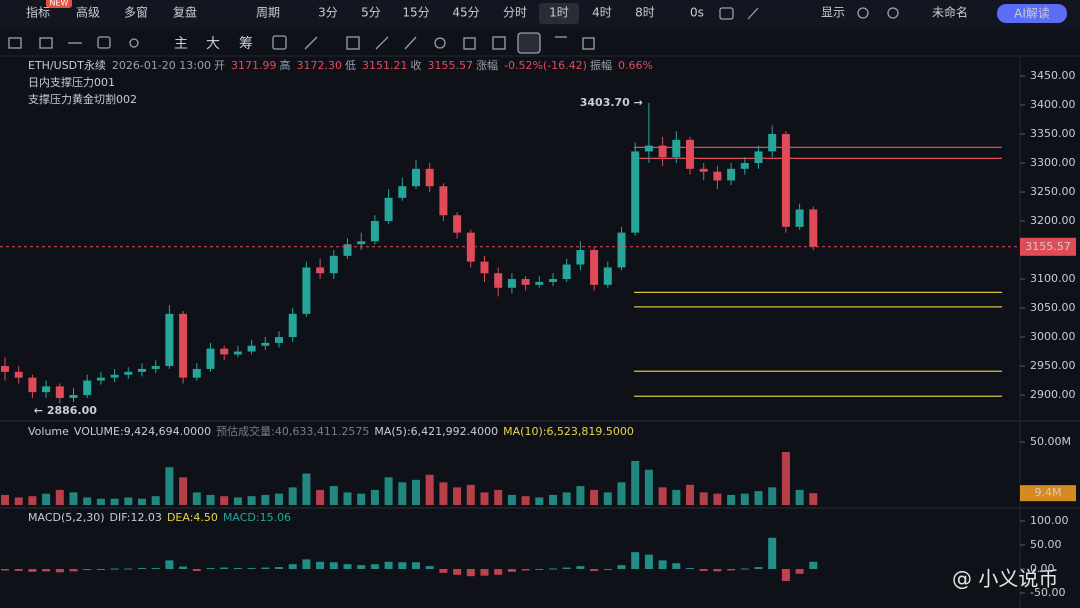  Describe the element at coordinates (602, 13) in the screenshot. I see `period-button: 4时` at that location.